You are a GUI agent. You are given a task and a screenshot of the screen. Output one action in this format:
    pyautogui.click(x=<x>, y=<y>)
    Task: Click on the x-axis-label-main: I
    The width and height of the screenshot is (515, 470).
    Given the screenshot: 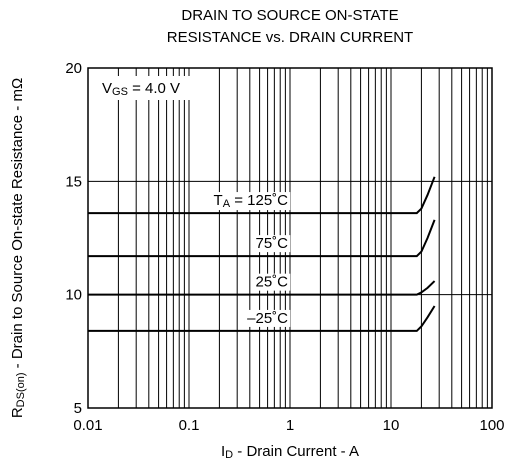 What is the action you would take?
    pyautogui.click(x=223, y=451)
    